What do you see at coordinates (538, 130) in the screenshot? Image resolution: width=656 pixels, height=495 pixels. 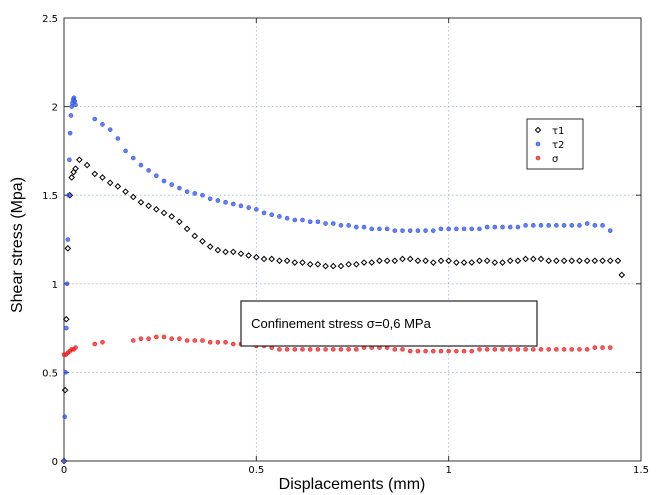 I see `legend-marker-tau1` at bounding box center [538, 130].